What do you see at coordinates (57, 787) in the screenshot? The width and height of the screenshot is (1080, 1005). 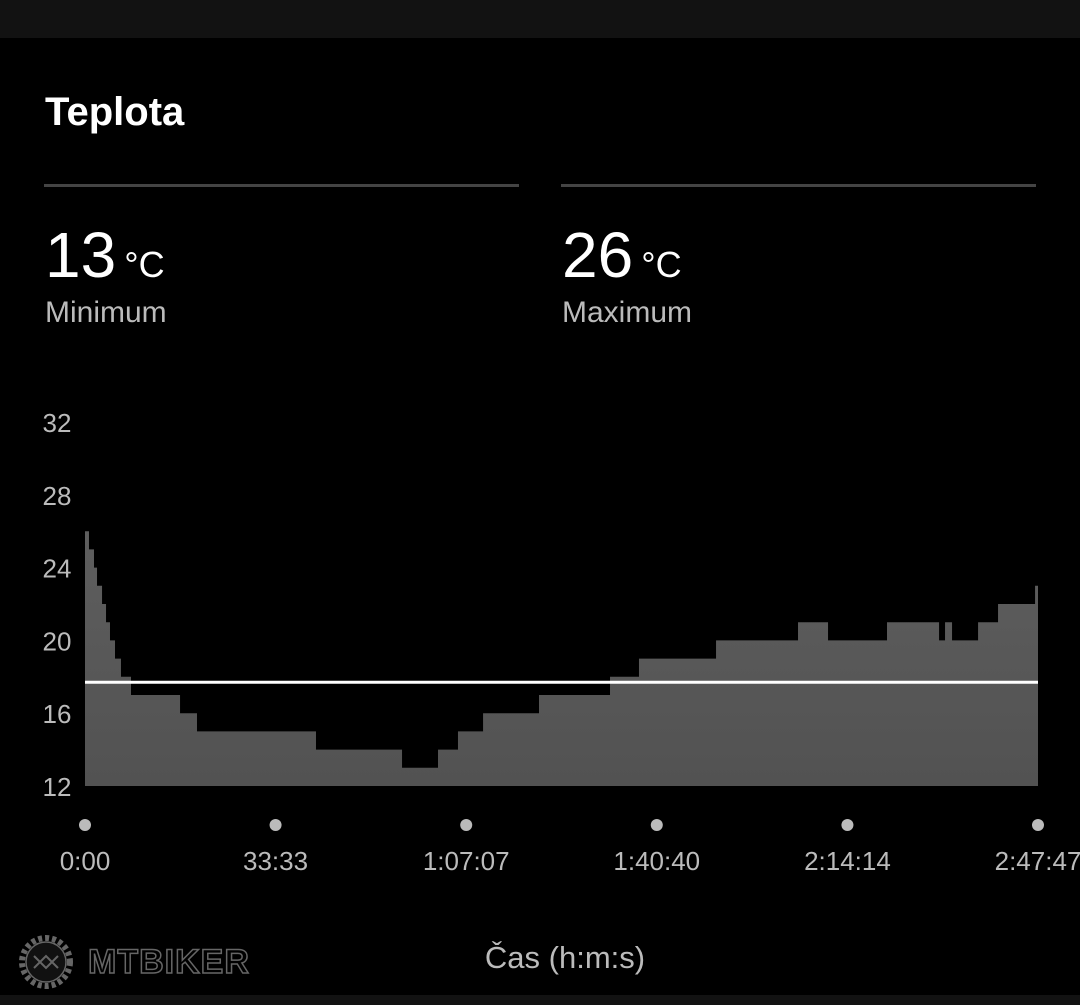 I see `y-tick-label: 12` at bounding box center [57, 787].